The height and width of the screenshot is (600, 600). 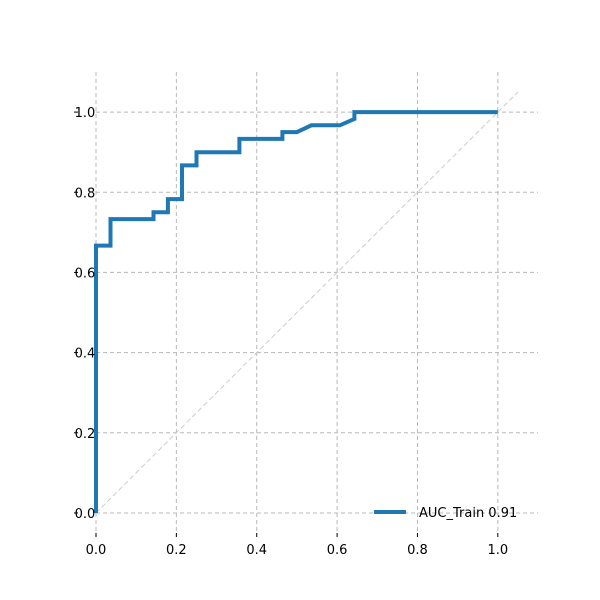 What do you see at coordinates (84, 314) in the screenshot?
I see `y-axis: 0.0 0.2 0.4 0.6 0.8 1.0` at bounding box center [84, 314].